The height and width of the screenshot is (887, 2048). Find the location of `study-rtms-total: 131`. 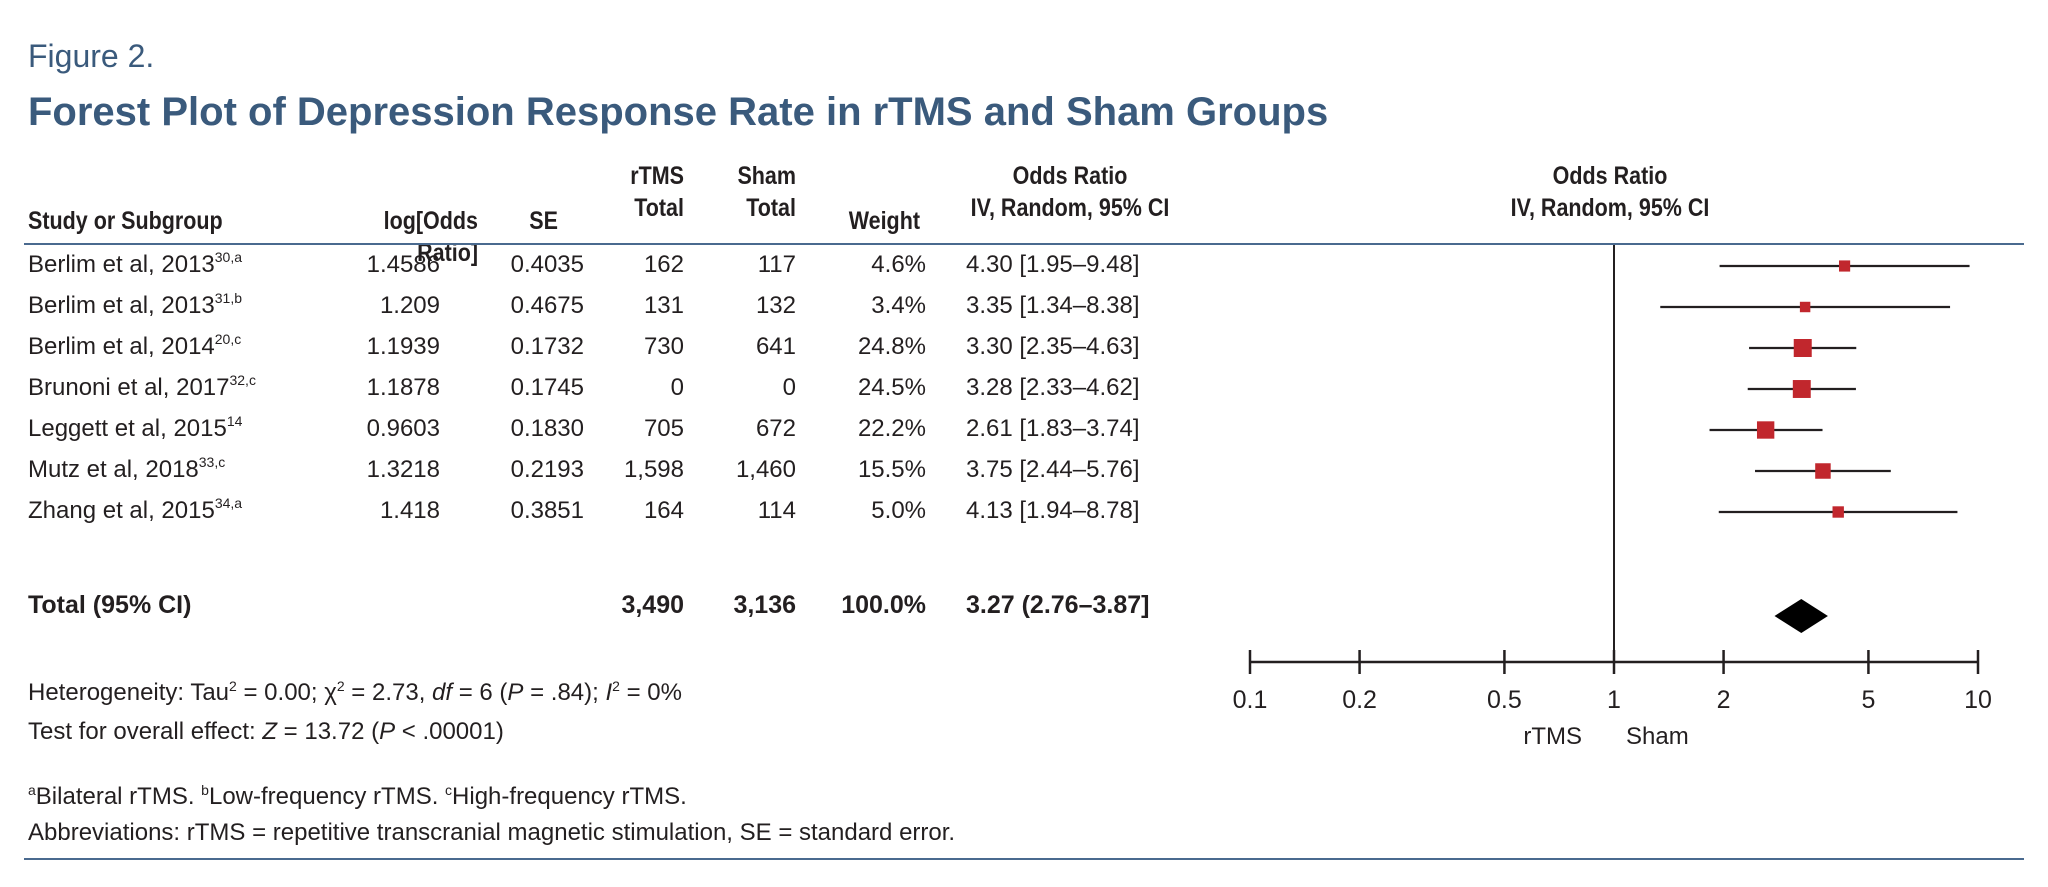

study-rtms-total: 131 is located at coordinates (663, 305).